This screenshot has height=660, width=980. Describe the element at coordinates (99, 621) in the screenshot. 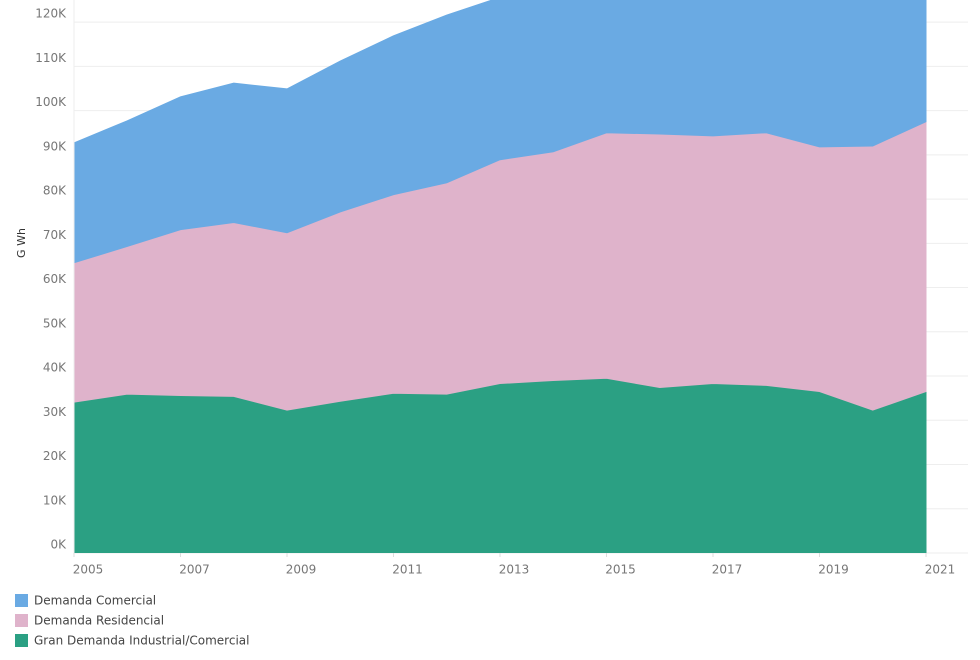

I see `legend-label: Demanda Residencial` at that location.